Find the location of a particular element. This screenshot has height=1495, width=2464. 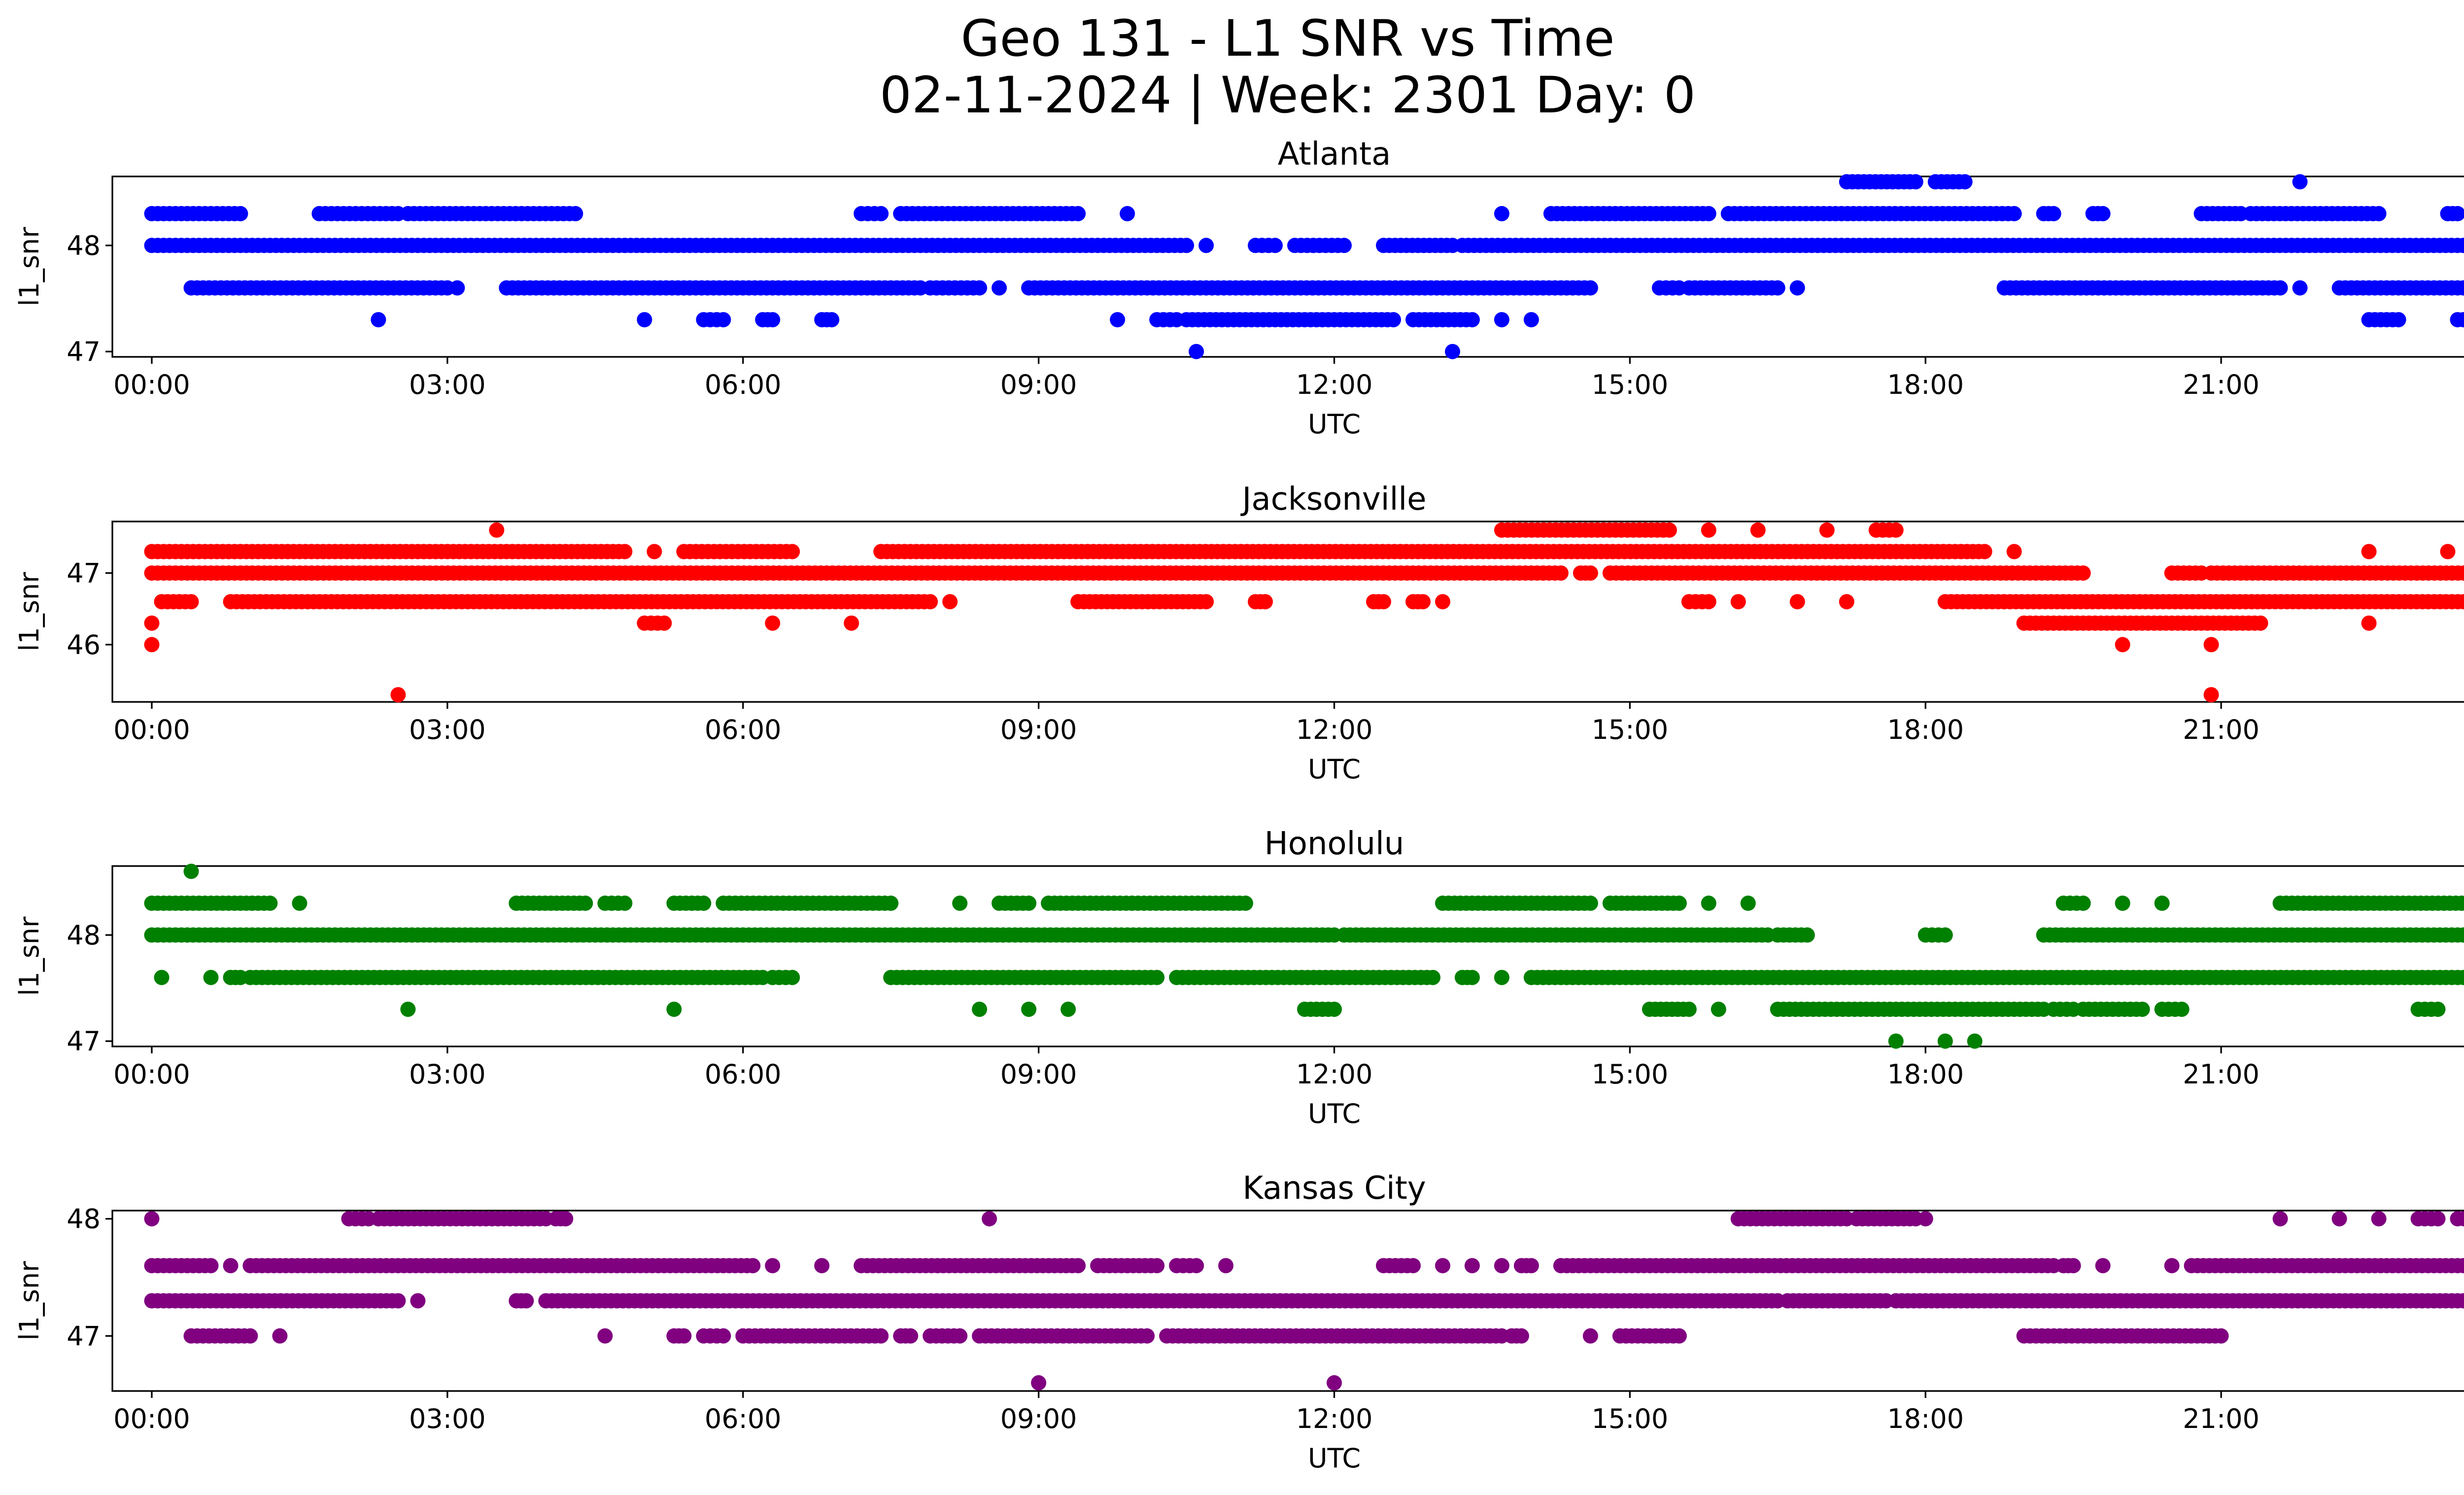

x-tick-label: 15:00 is located at coordinates (1630, 1418).